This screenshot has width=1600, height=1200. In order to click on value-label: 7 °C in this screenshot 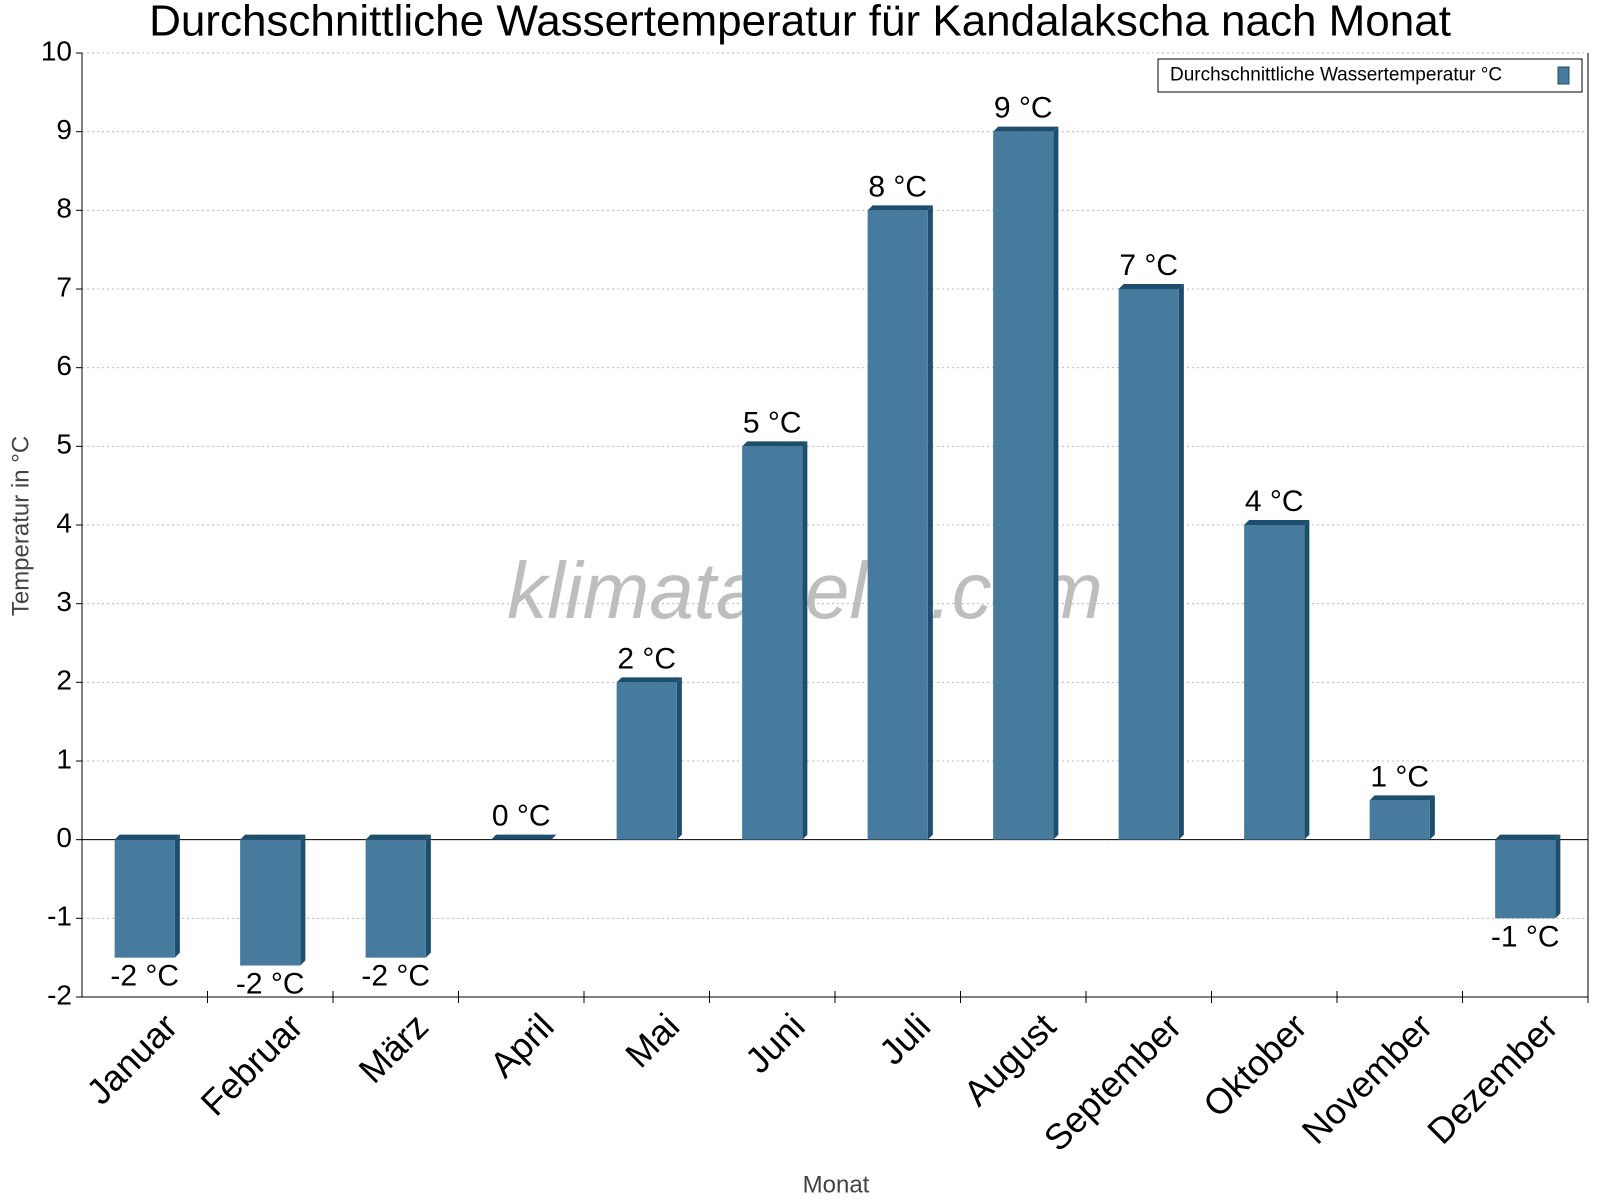, I will do `click(1148, 265)`.